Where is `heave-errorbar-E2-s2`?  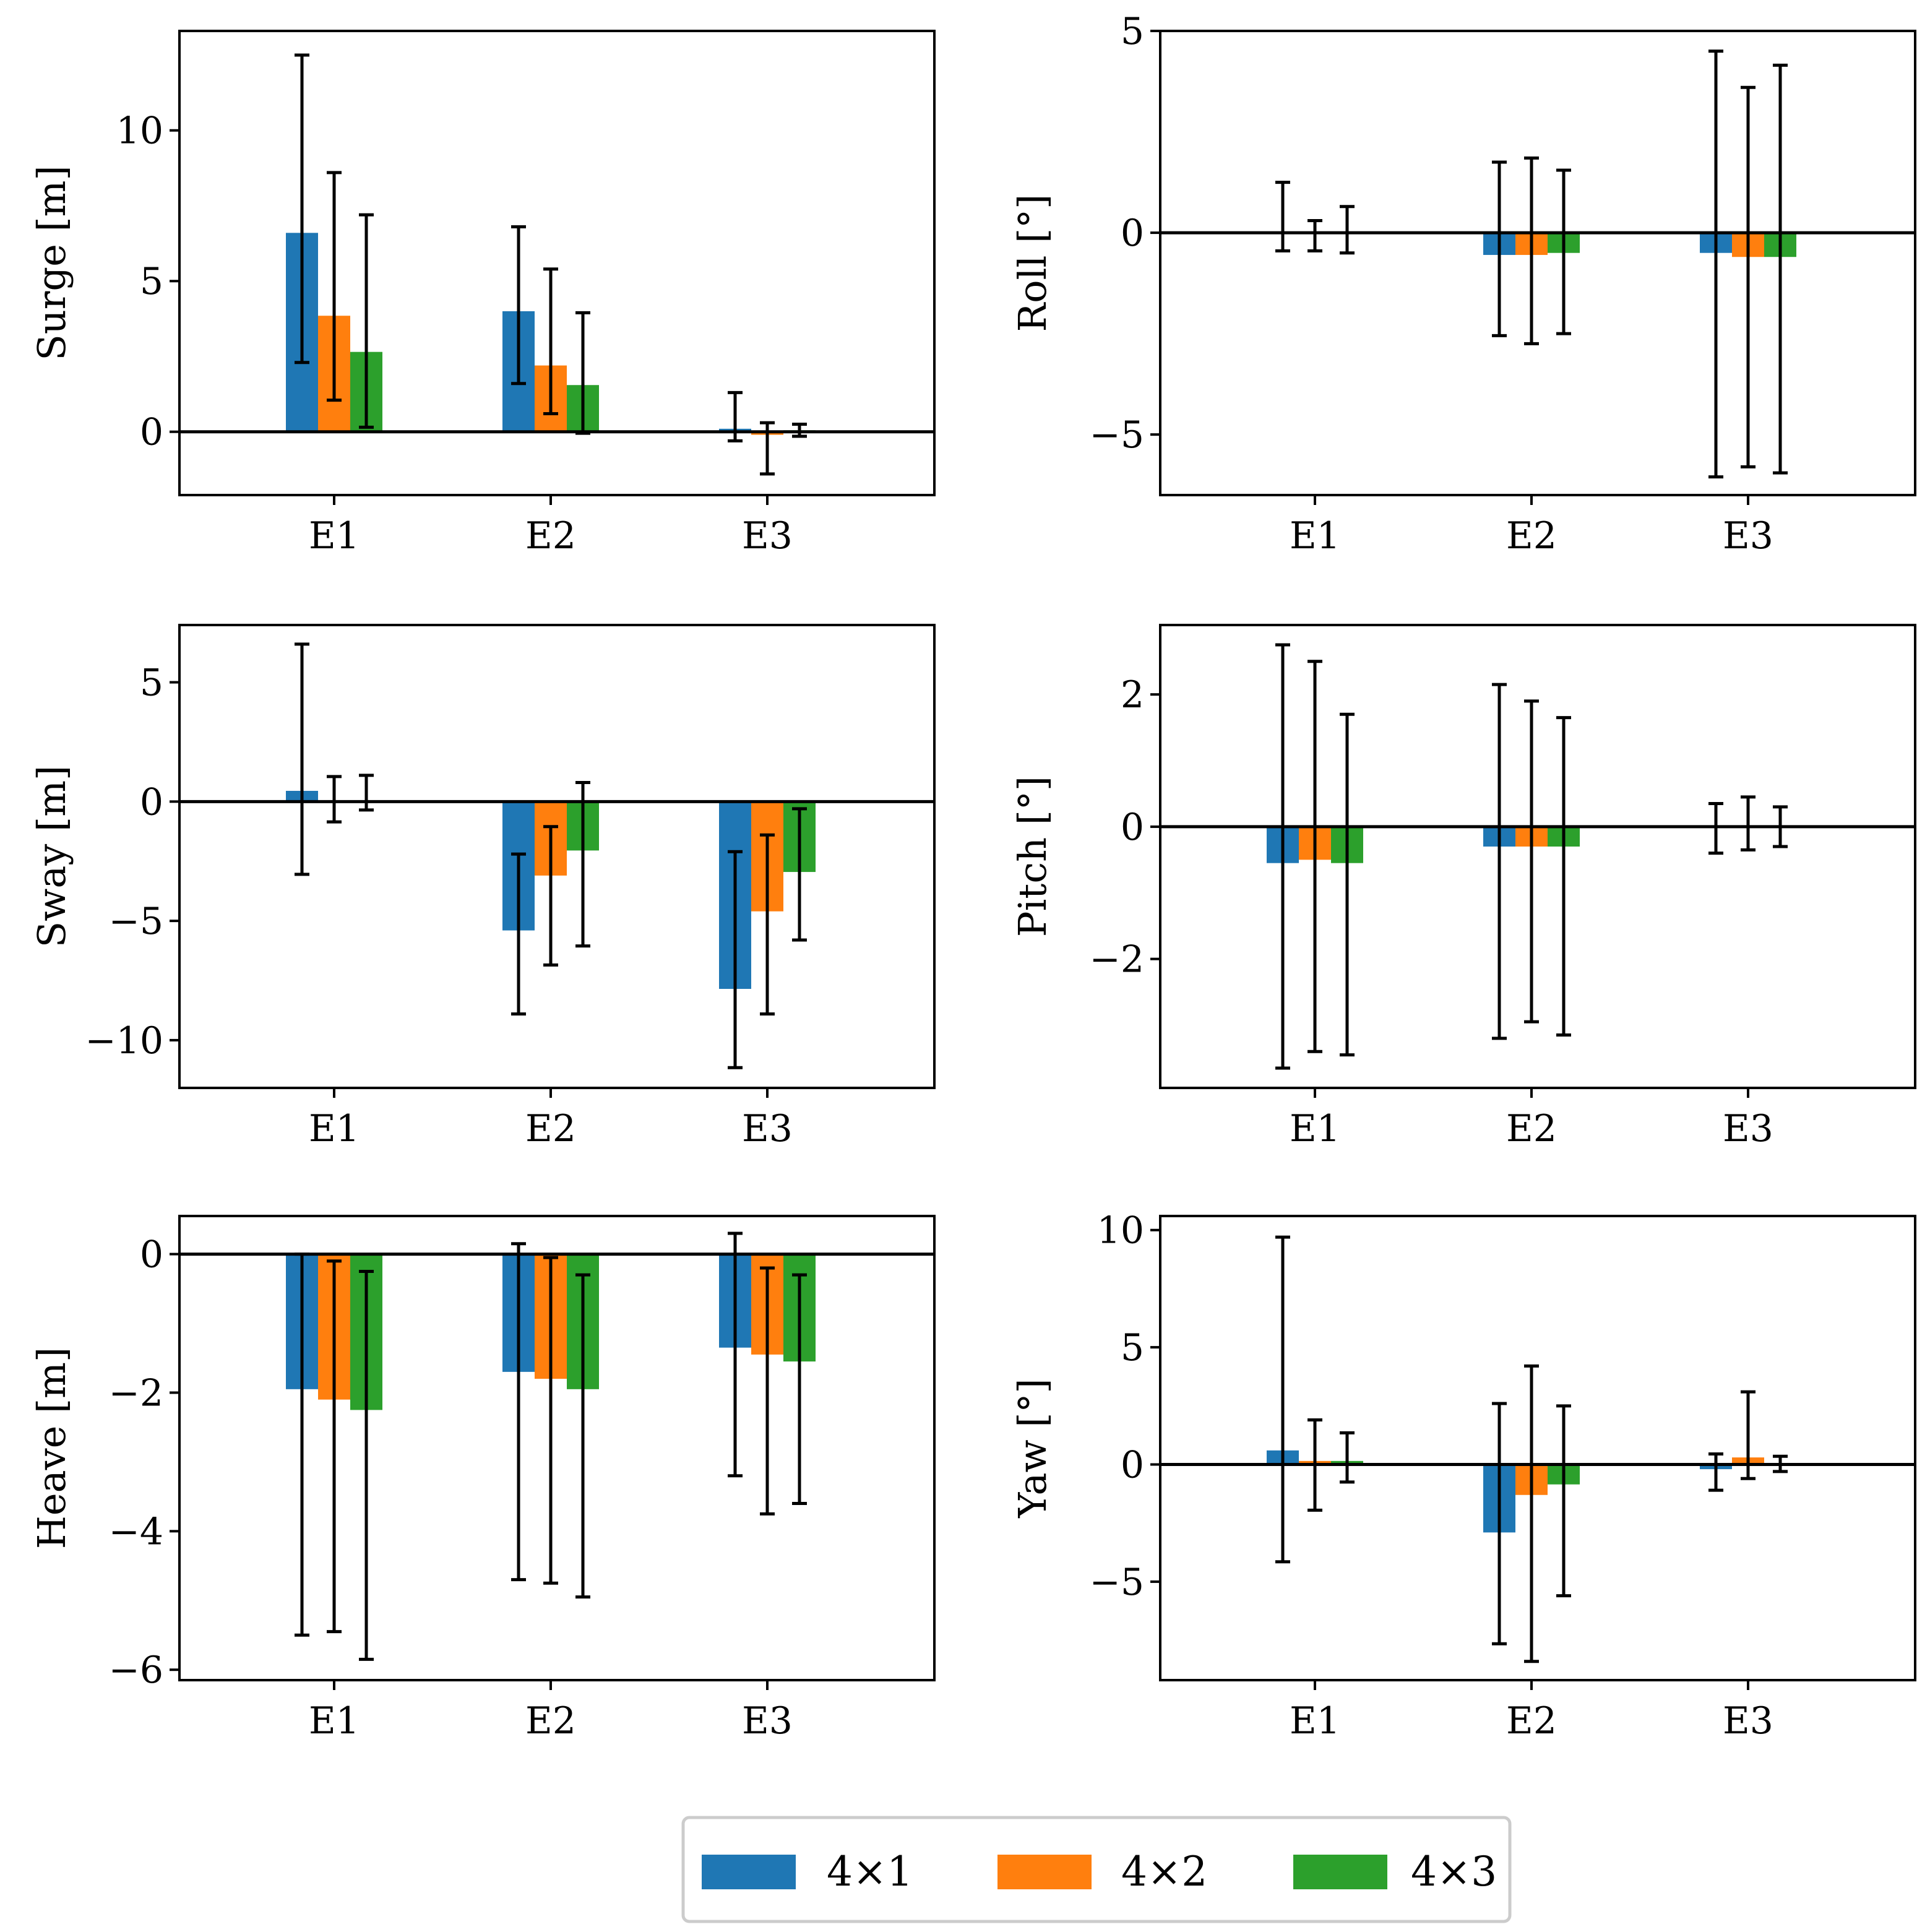 heave-errorbar-E2-s2 is located at coordinates (550, 1420).